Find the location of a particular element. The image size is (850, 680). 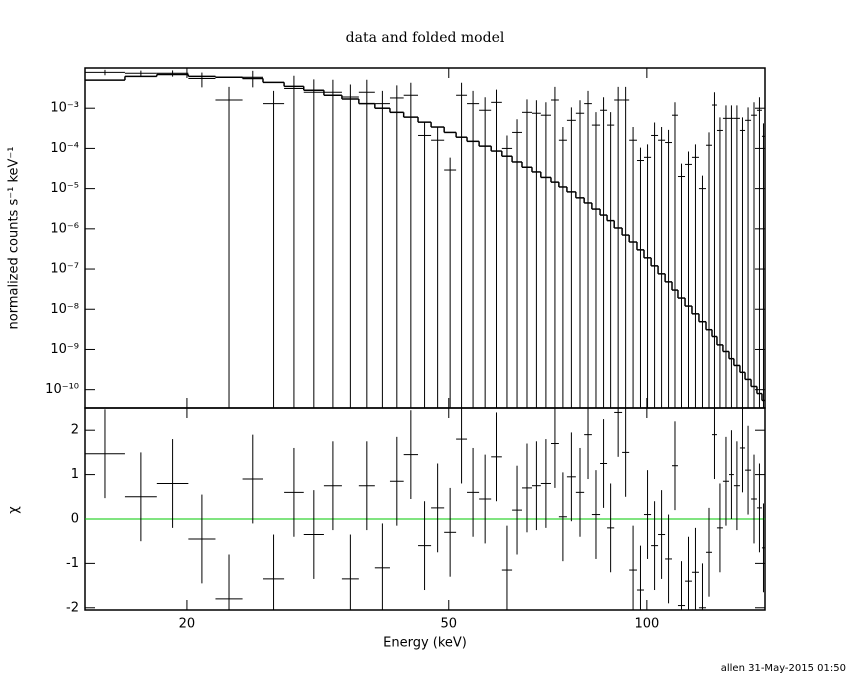

y-tick-label: -1 is located at coordinates (72, 563).